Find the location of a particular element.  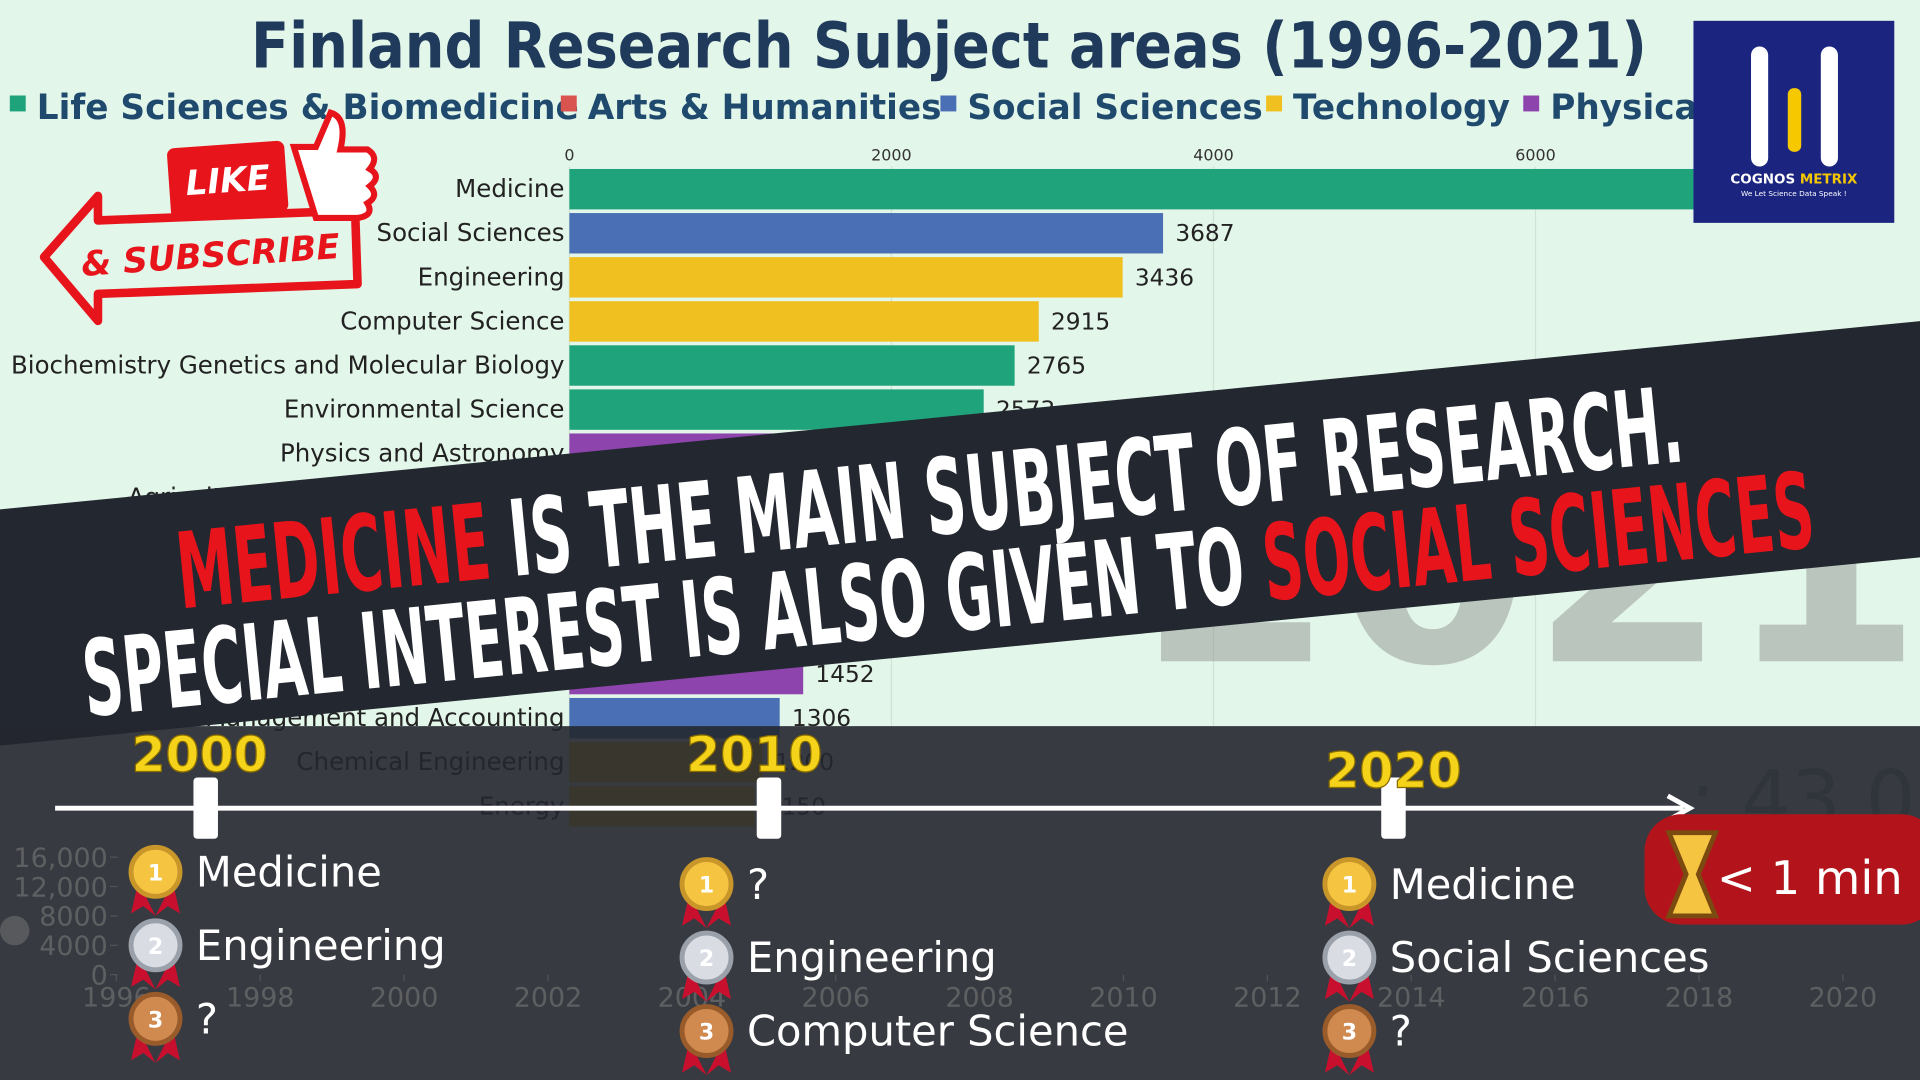

logo-name: COGNOS METRIX is located at coordinates (1794, 180).